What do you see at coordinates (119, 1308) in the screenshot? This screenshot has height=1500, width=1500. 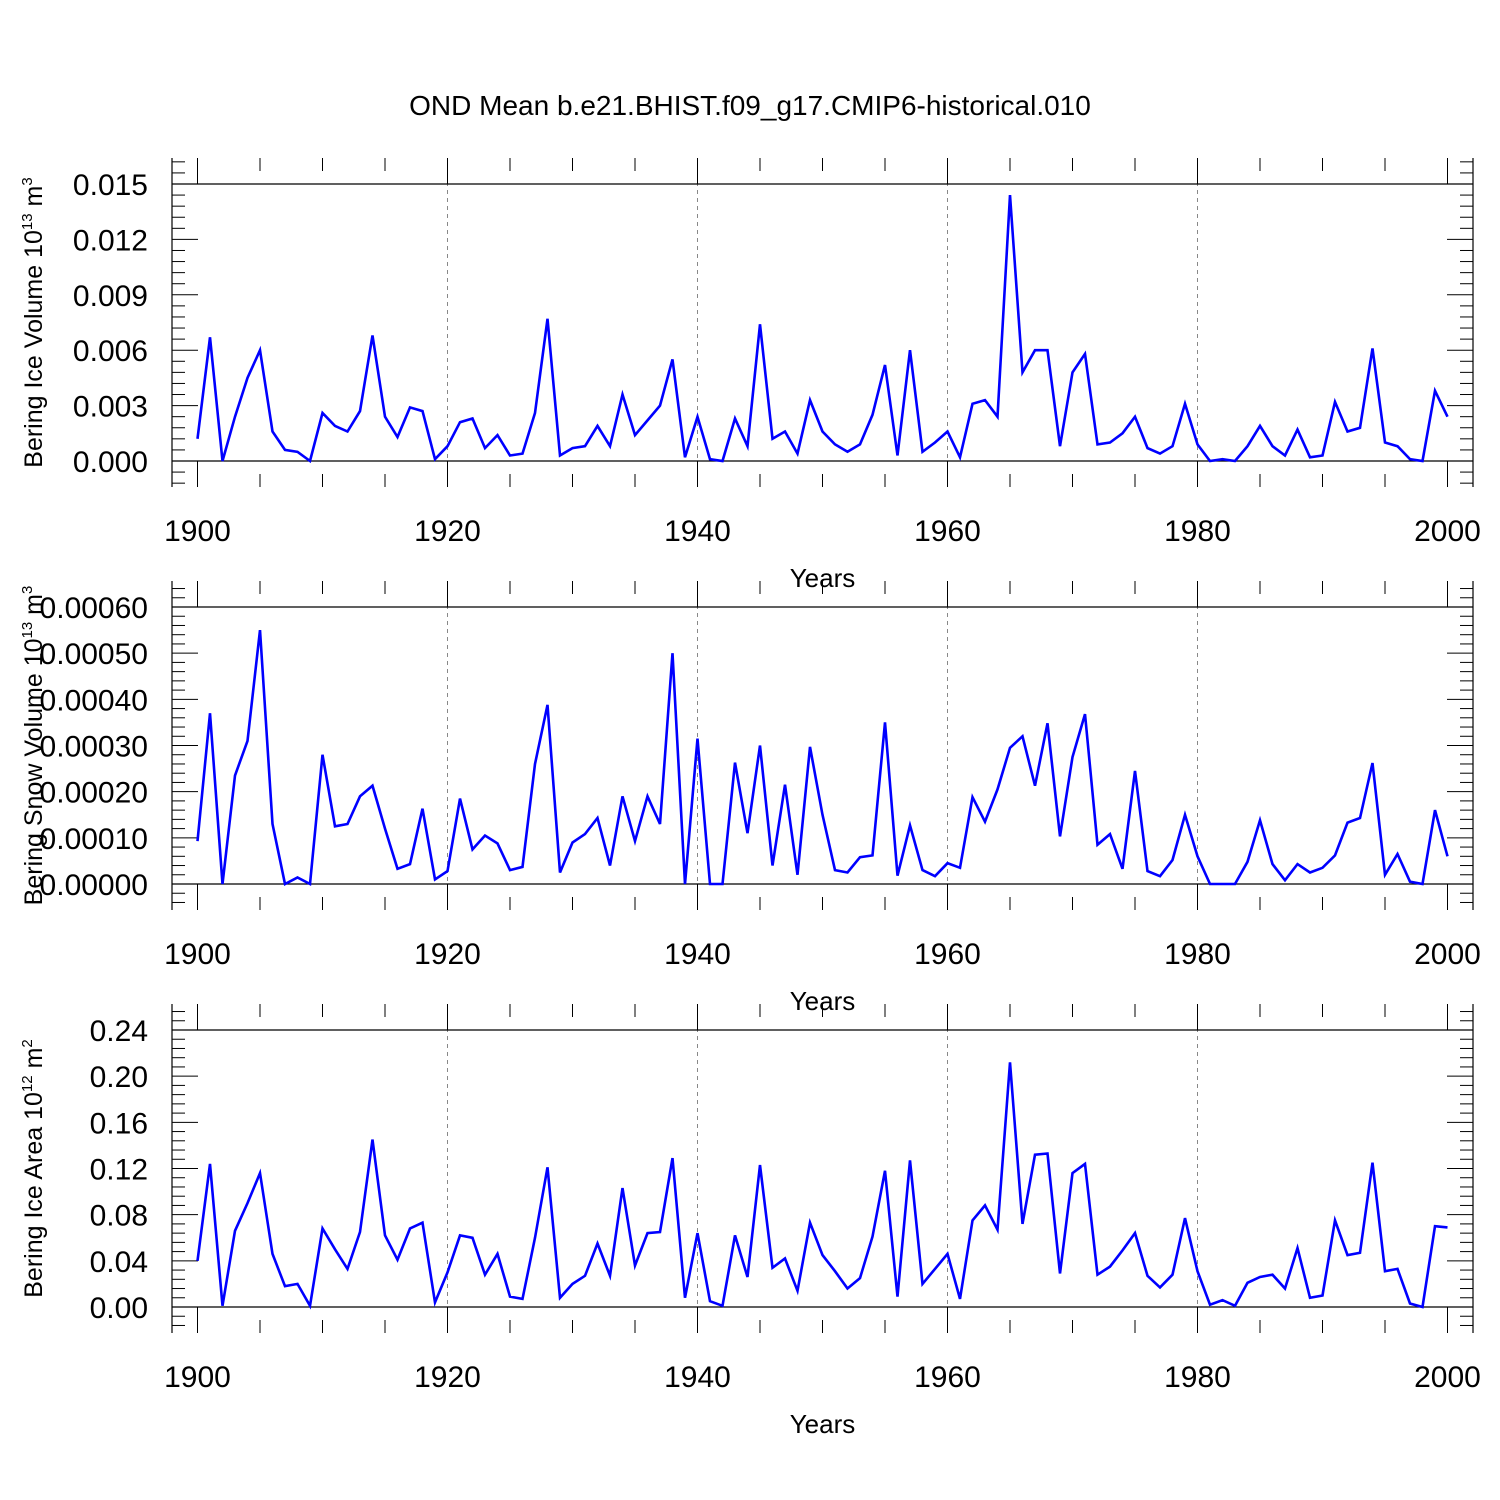 I see `y-tick-label: 0.00` at bounding box center [119, 1308].